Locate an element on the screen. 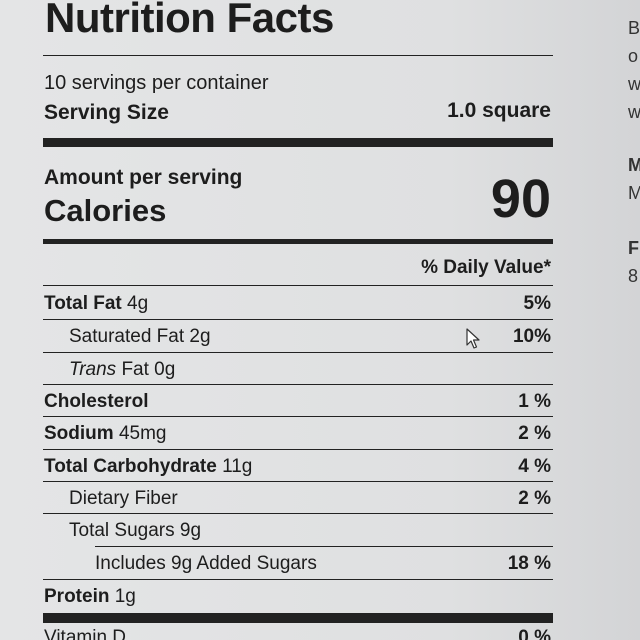 This screenshot has height=640, width=640. nutrient-amount: 4g is located at coordinates (138, 303).